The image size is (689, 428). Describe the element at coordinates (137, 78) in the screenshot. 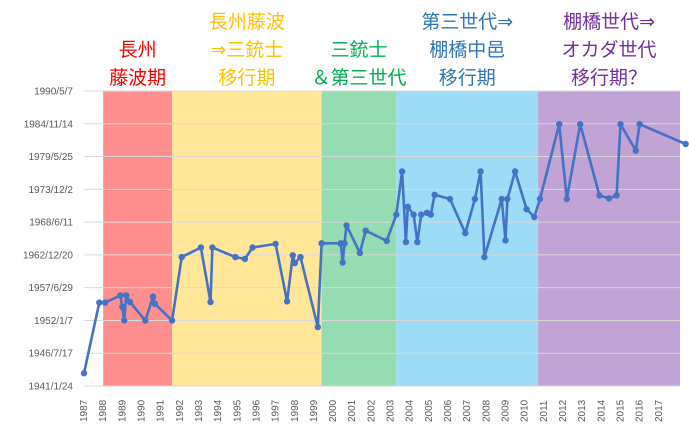

I see `era-label-1-line-2: 藤波期` at that location.